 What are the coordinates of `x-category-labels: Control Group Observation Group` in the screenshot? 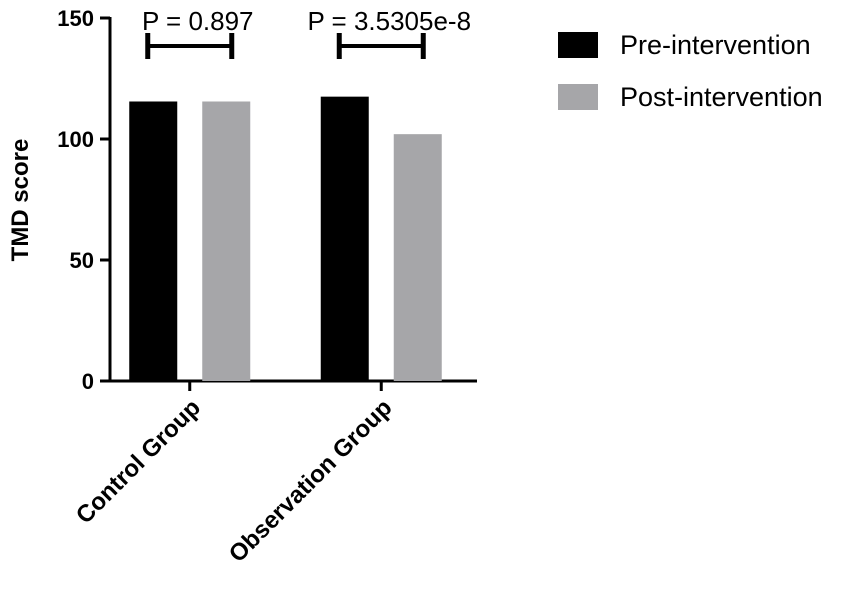 It's located at (234, 481).